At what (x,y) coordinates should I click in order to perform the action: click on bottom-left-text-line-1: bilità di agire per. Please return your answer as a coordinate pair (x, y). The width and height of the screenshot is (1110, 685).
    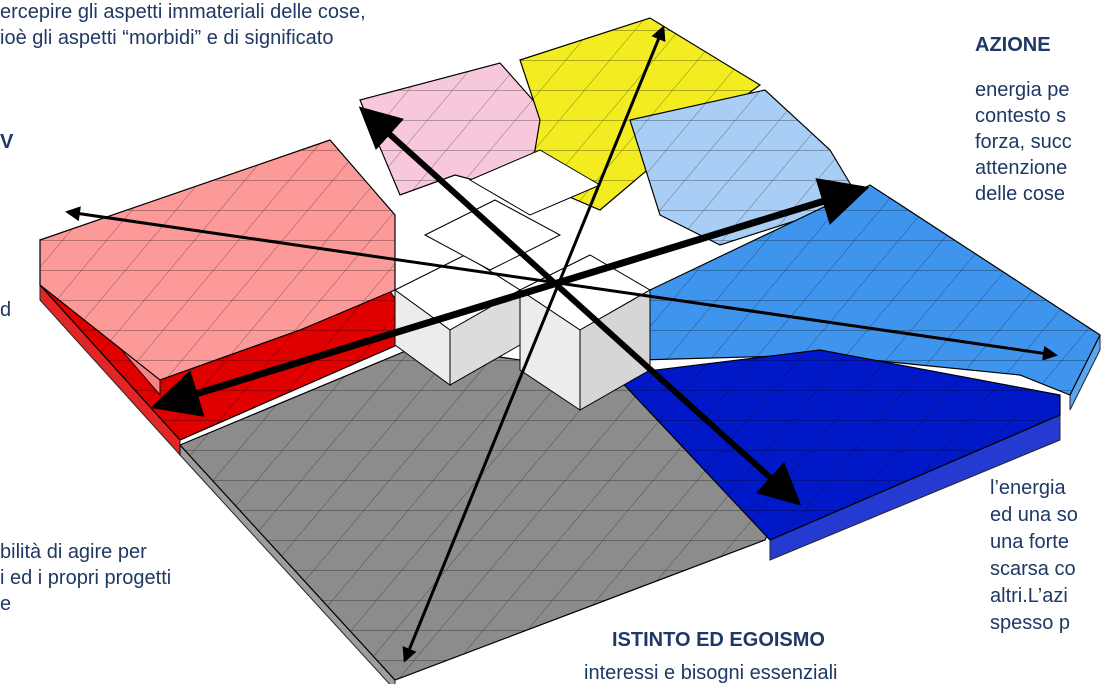
    Looking at the image, I should click on (73, 552).